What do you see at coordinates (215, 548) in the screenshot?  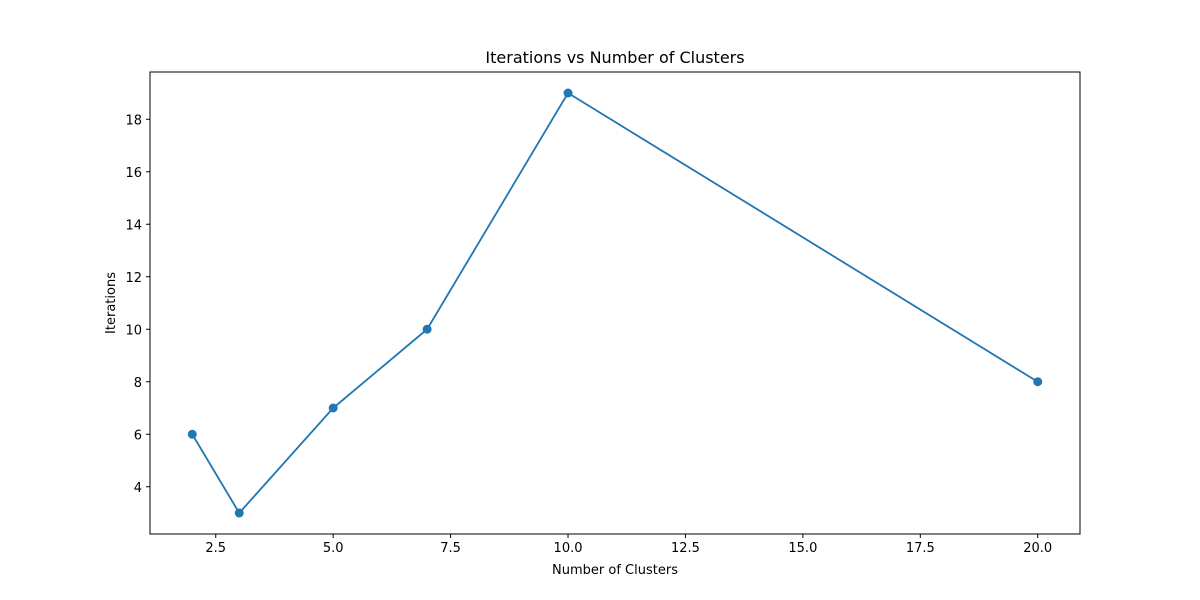 I see `x-tick-label: 2.5` at bounding box center [215, 548].